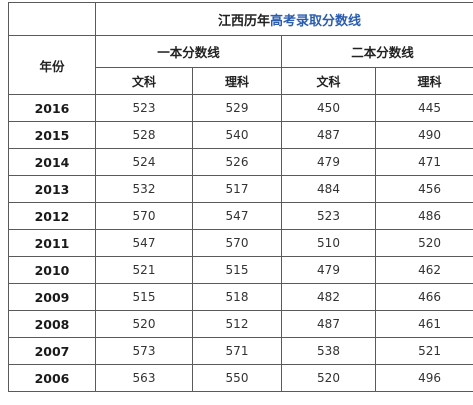  What do you see at coordinates (423, 297) in the screenshot?
I see `tier2-science-cell: 466` at bounding box center [423, 297].